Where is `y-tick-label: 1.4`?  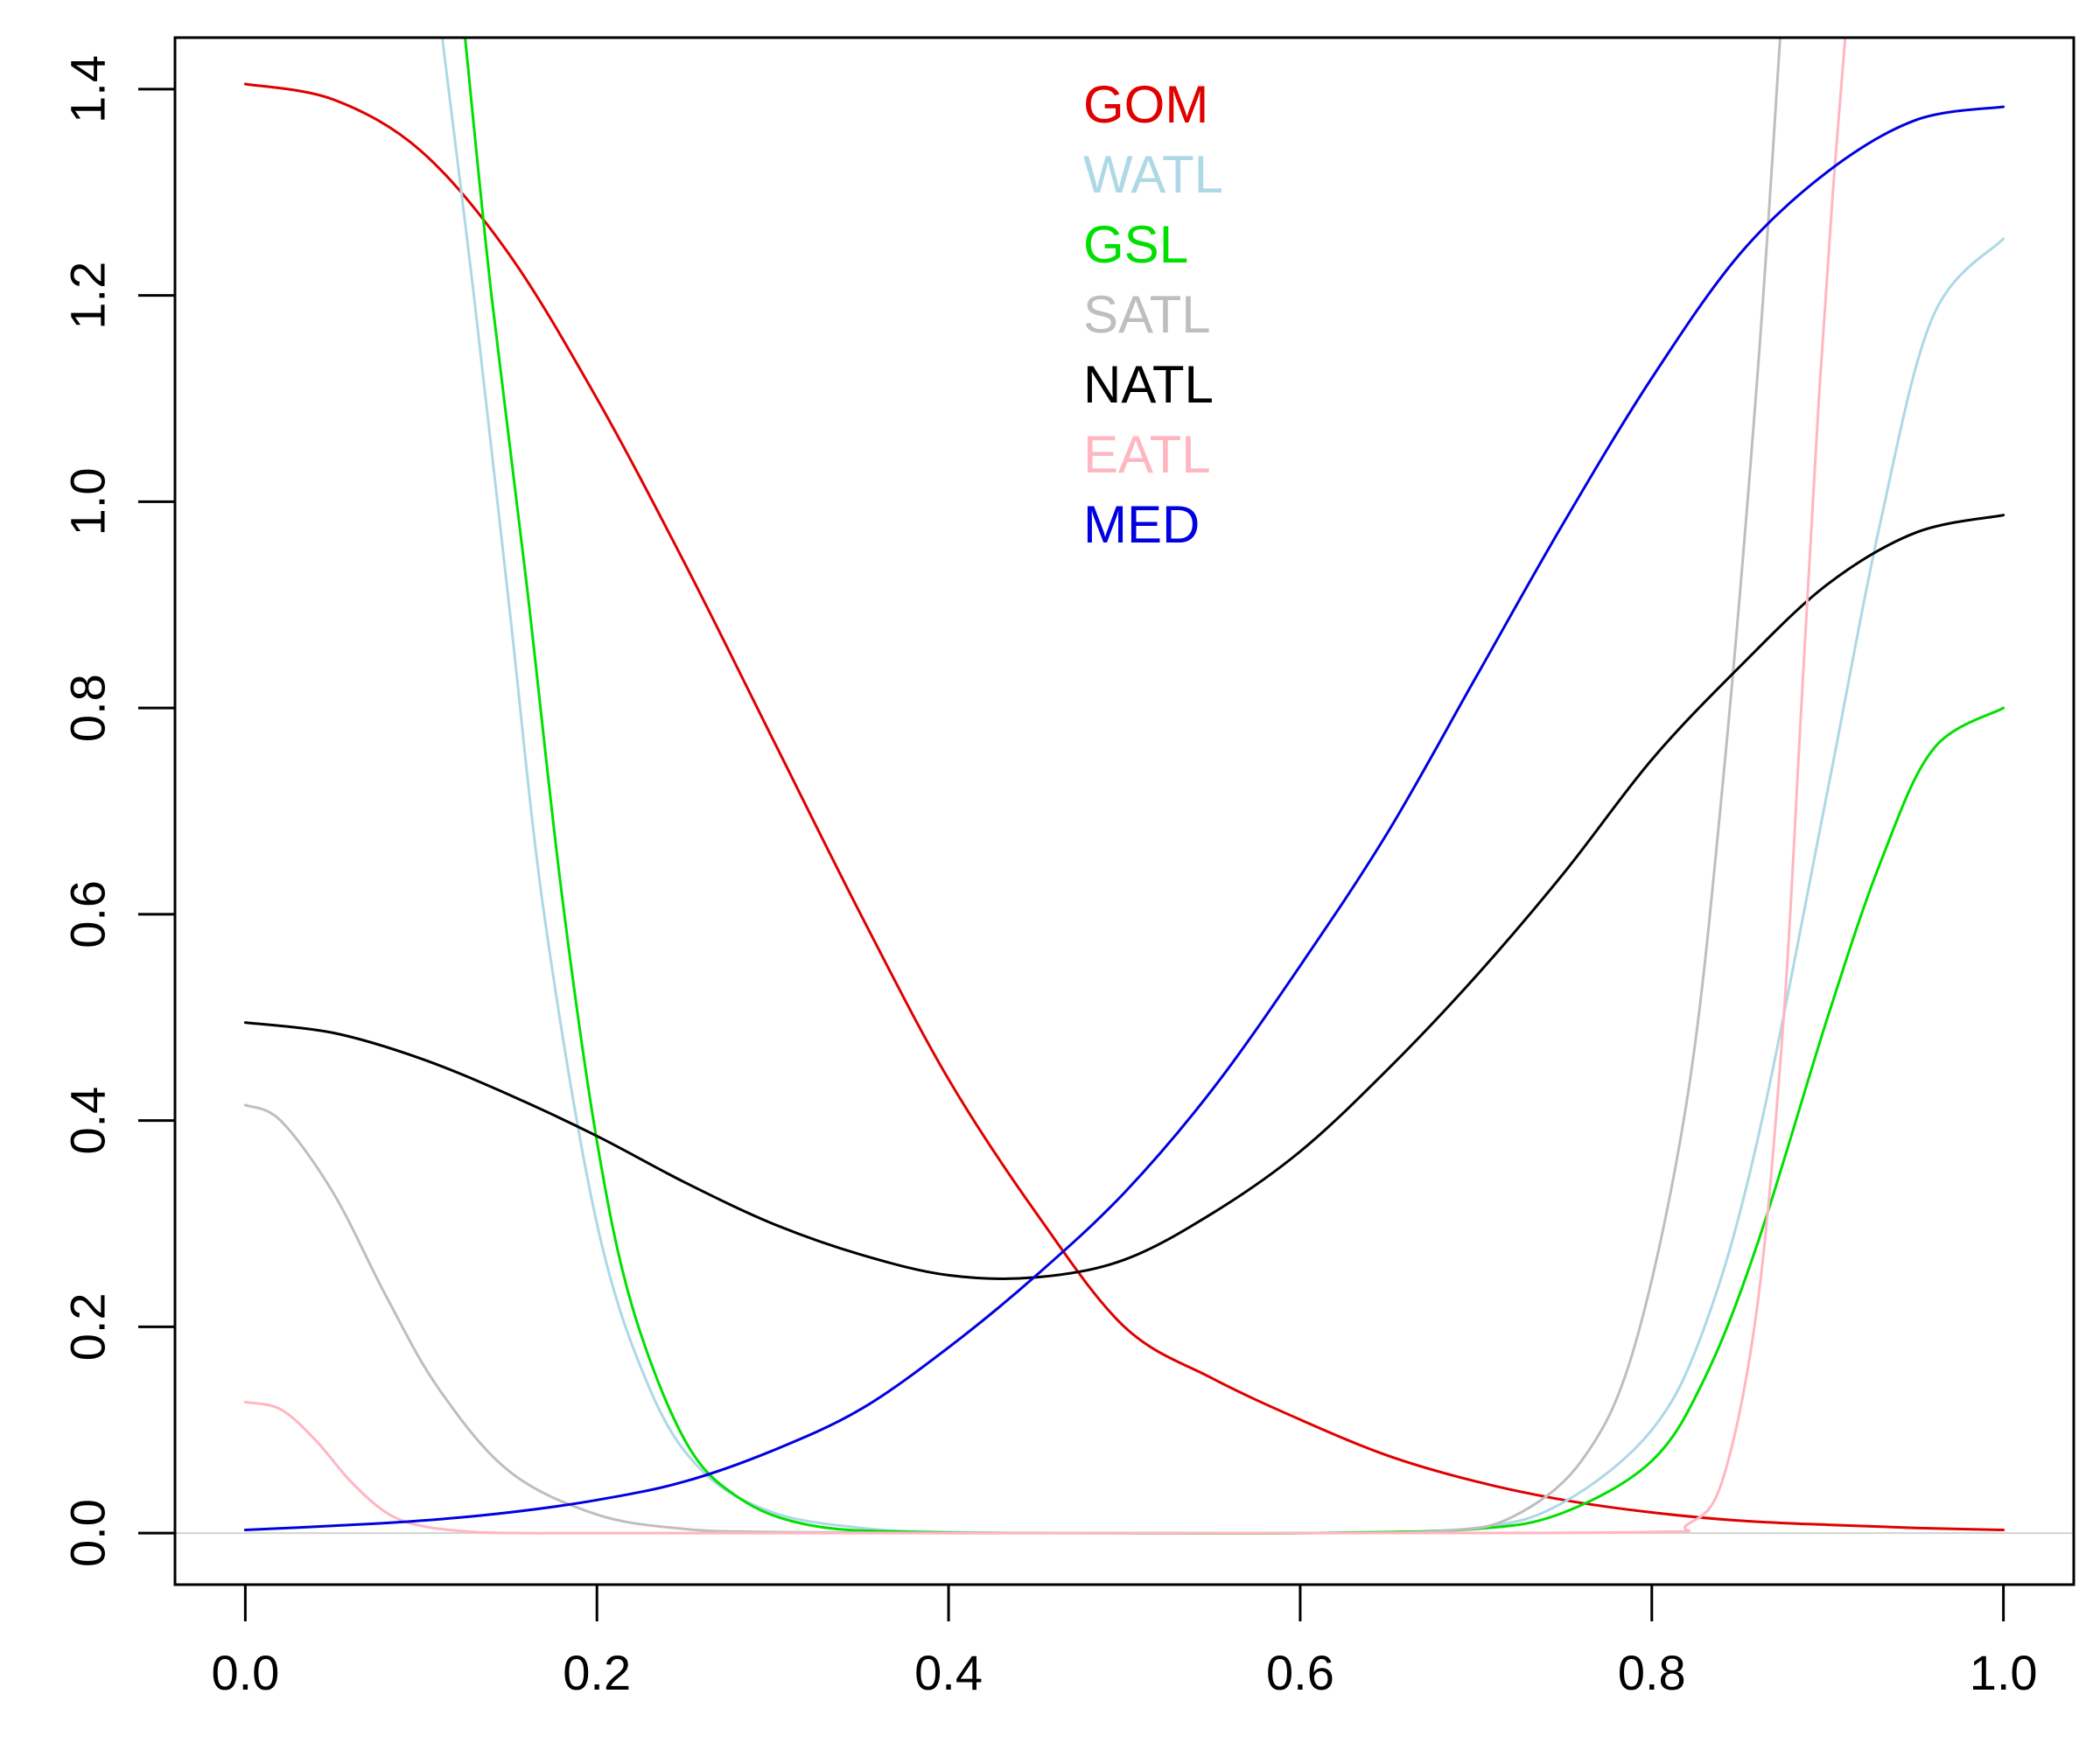 y-tick-label: 1.4 is located at coordinates (88, 89).